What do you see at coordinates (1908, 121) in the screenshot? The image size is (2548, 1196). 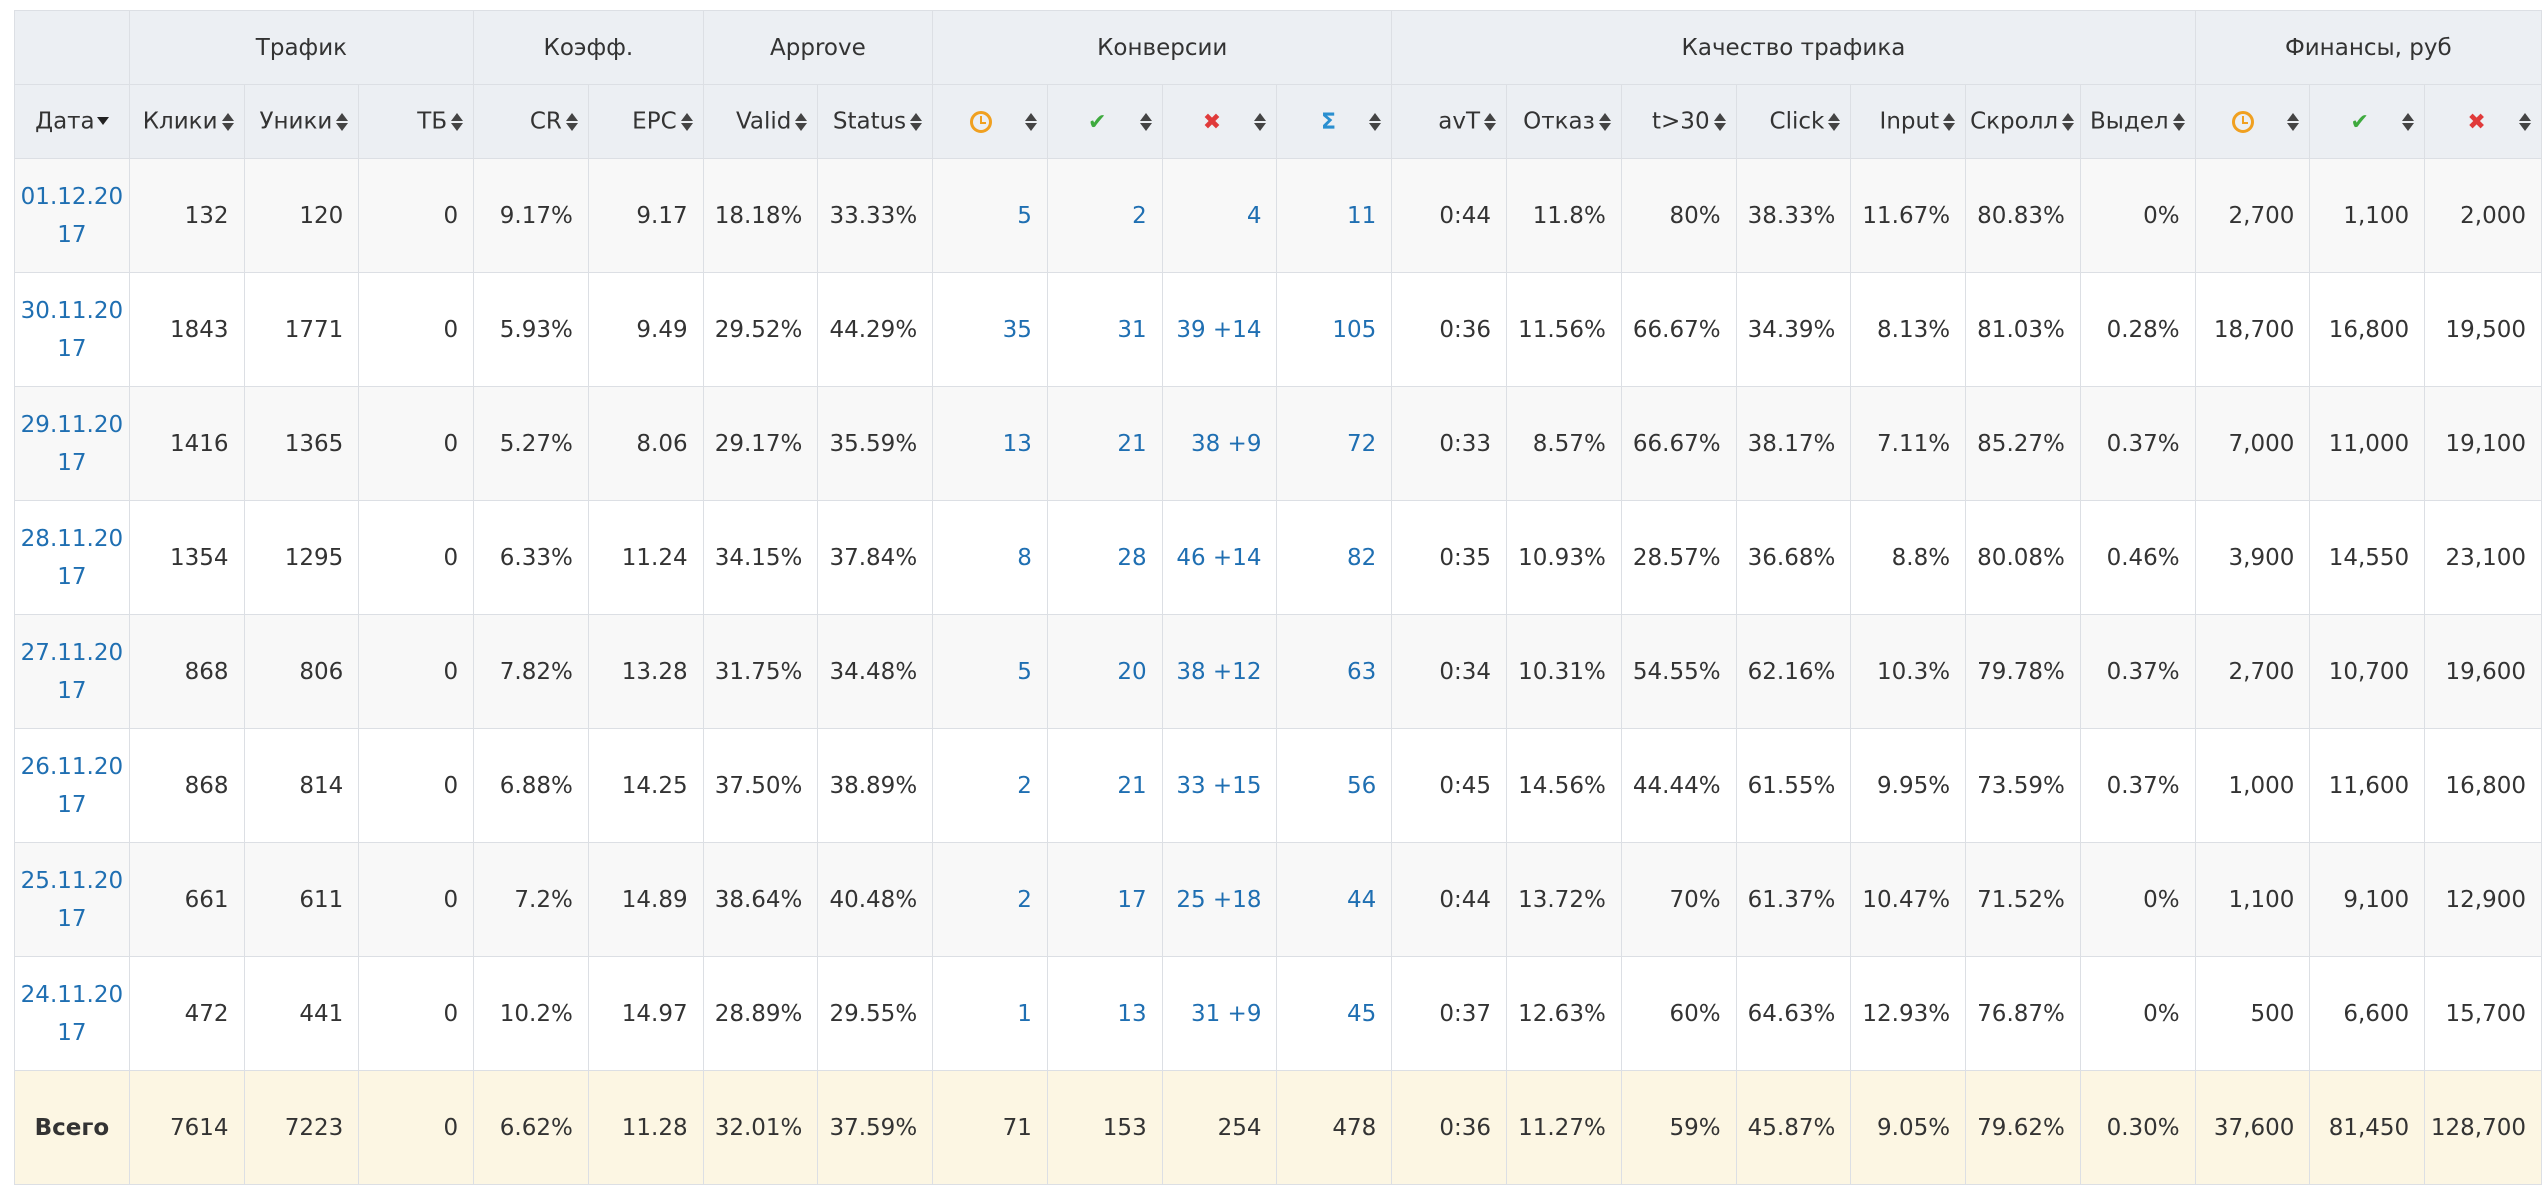 I see `col-header-input: Input` at bounding box center [1908, 121].